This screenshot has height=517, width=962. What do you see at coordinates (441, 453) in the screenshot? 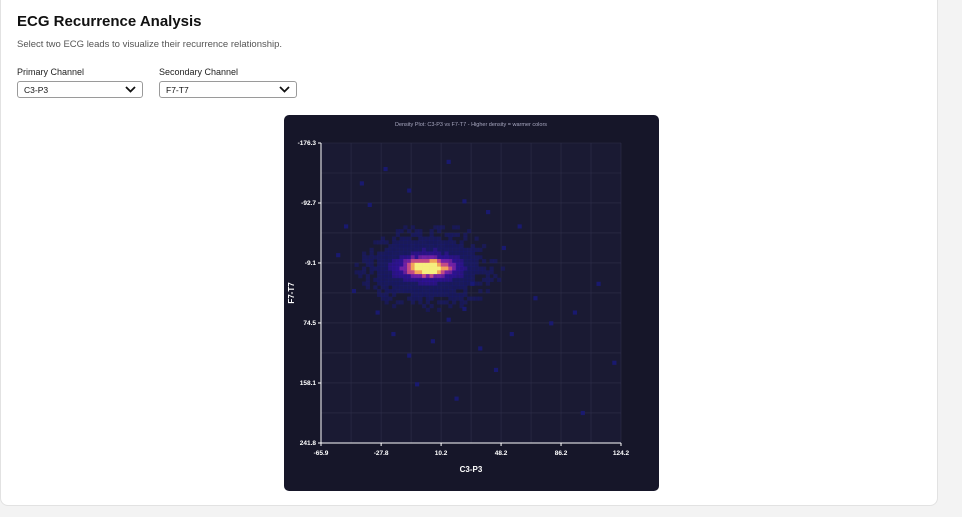
I see `x-tick-label: 10.2` at bounding box center [441, 453].